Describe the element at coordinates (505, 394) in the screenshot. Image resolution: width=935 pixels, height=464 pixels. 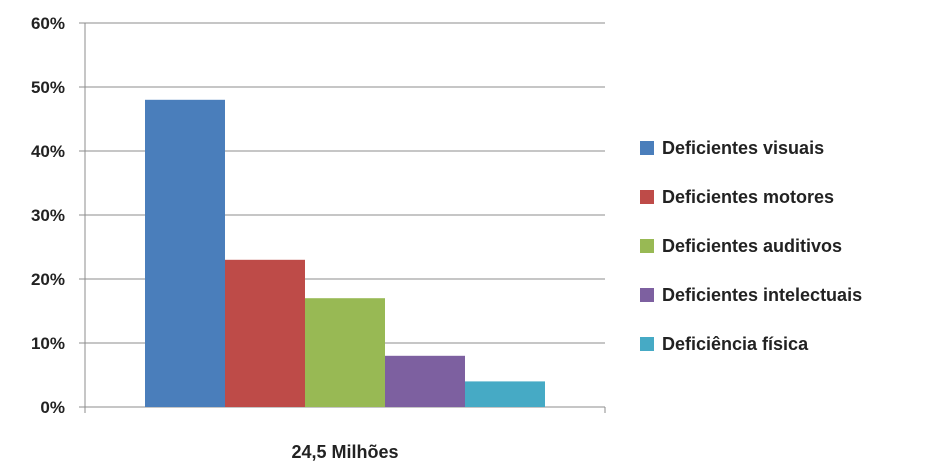
I see `bar-defici-ncia-f-sica` at that location.